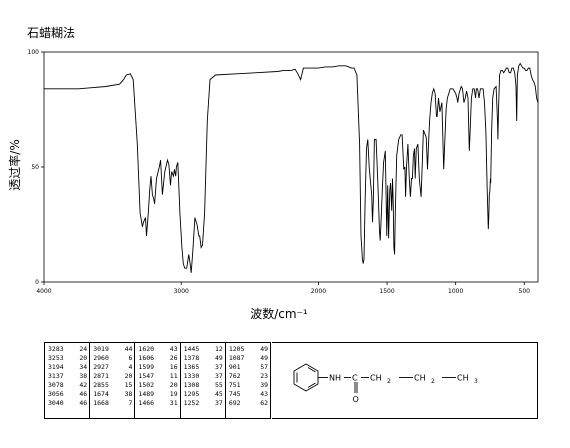 This screenshot has height=448, width=570. What do you see at coordinates (158, 349) in the screenshot?
I see `peak-row: 1620 43` at bounding box center [158, 349].